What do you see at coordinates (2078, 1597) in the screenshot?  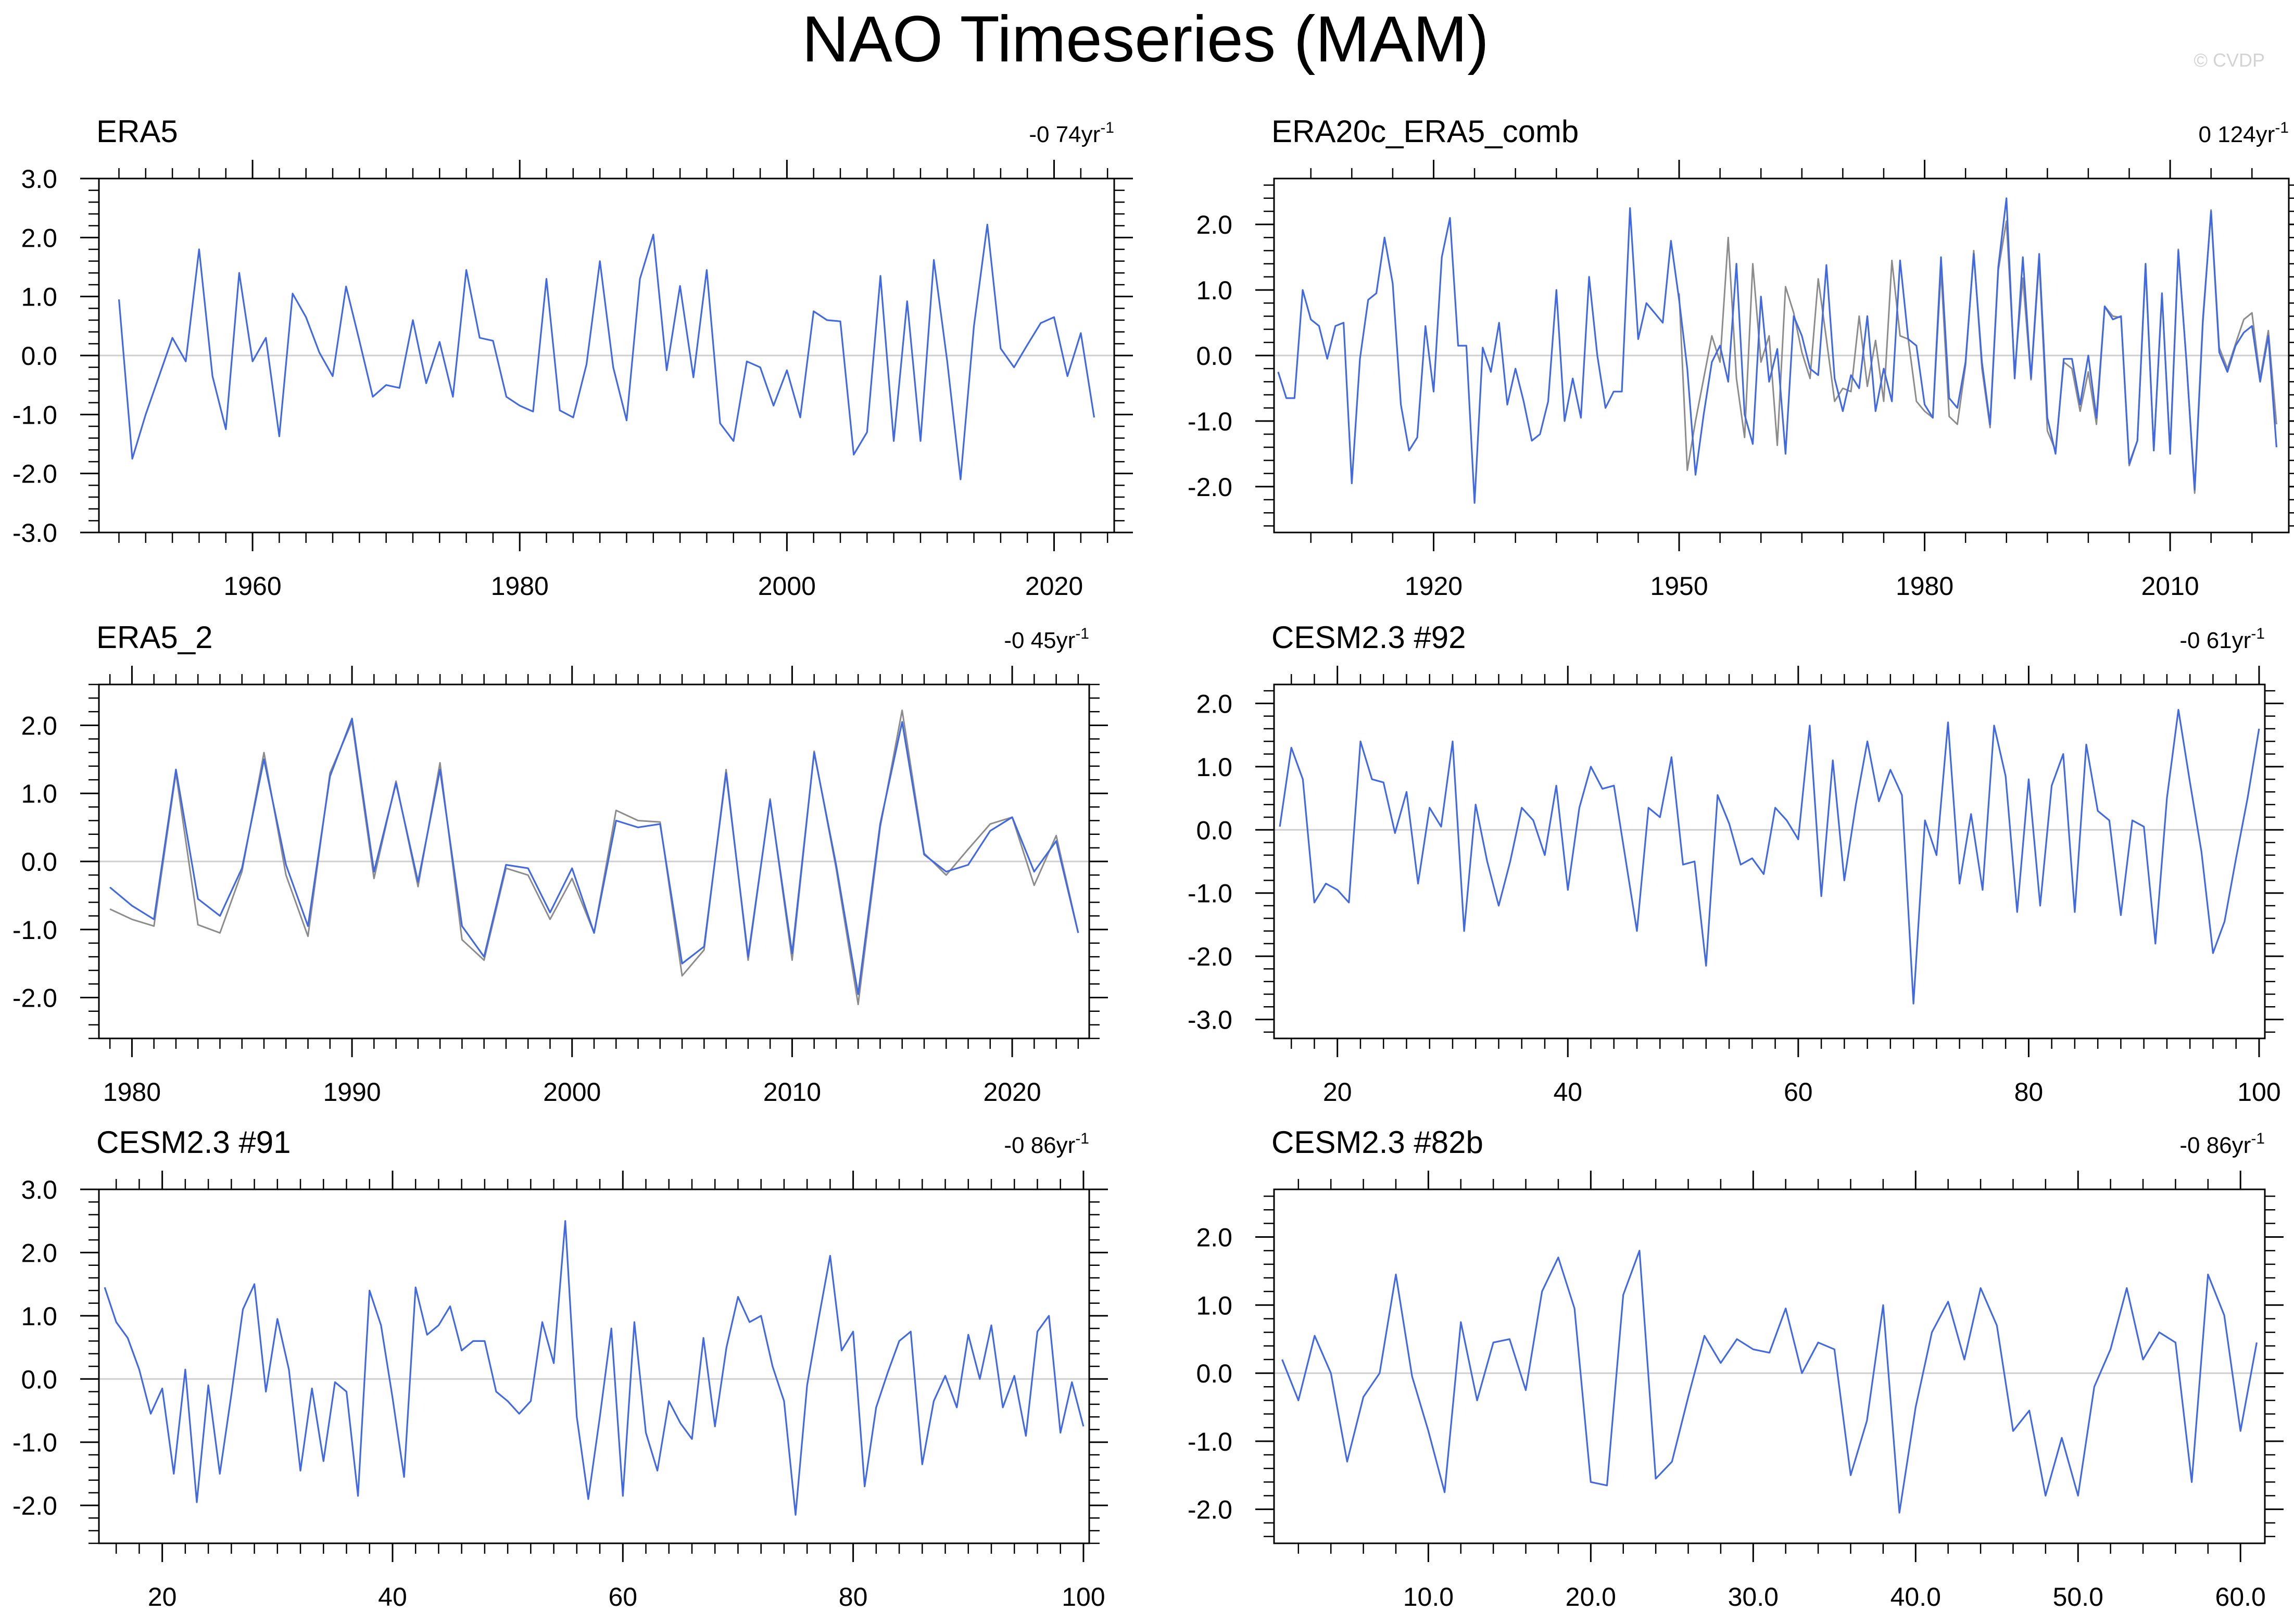 I see `x-tick-label: 50.0` at bounding box center [2078, 1597].